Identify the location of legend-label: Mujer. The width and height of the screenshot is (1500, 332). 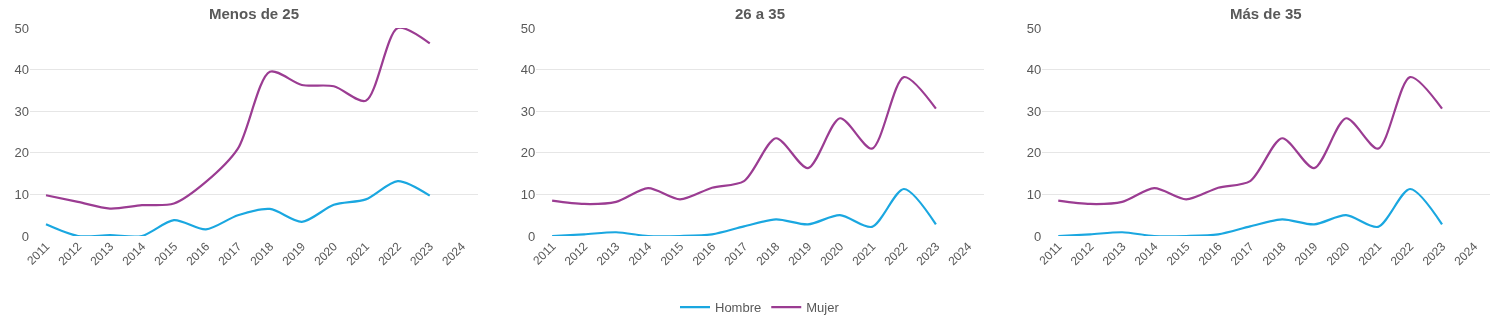
(823, 308).